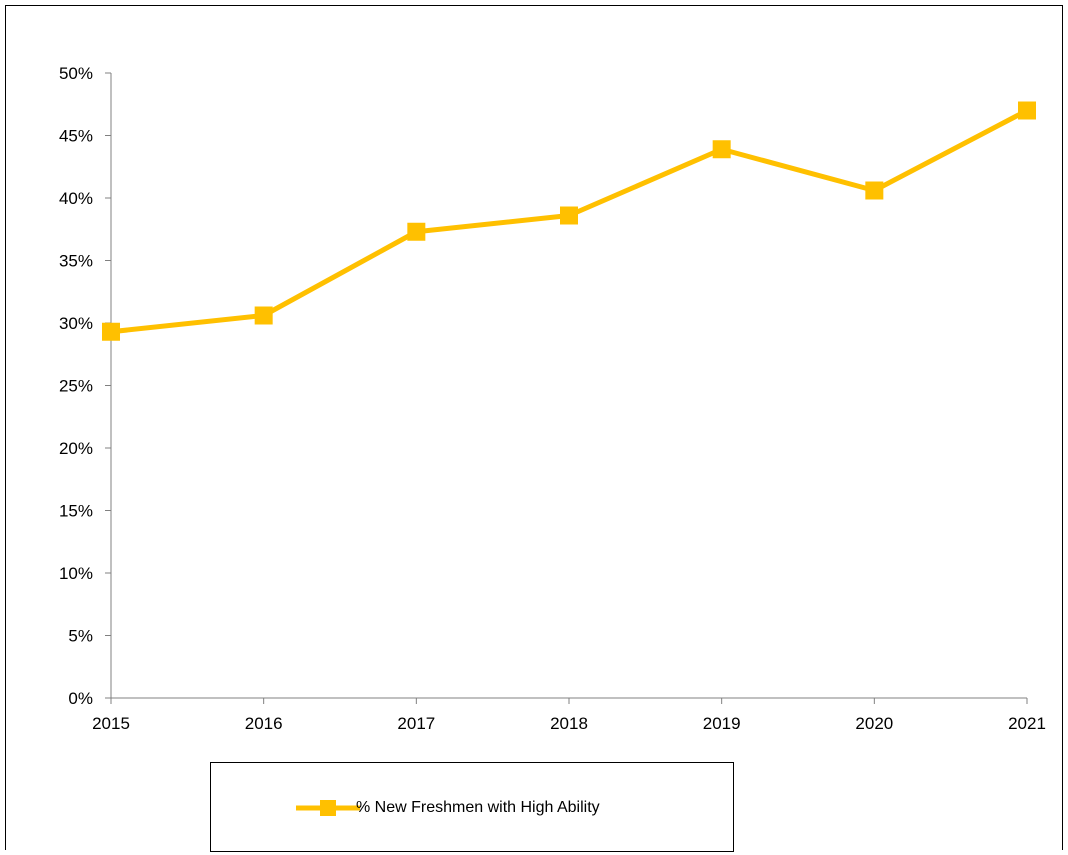  I want to click on x-tick-label: 2017, so click(416, 723).